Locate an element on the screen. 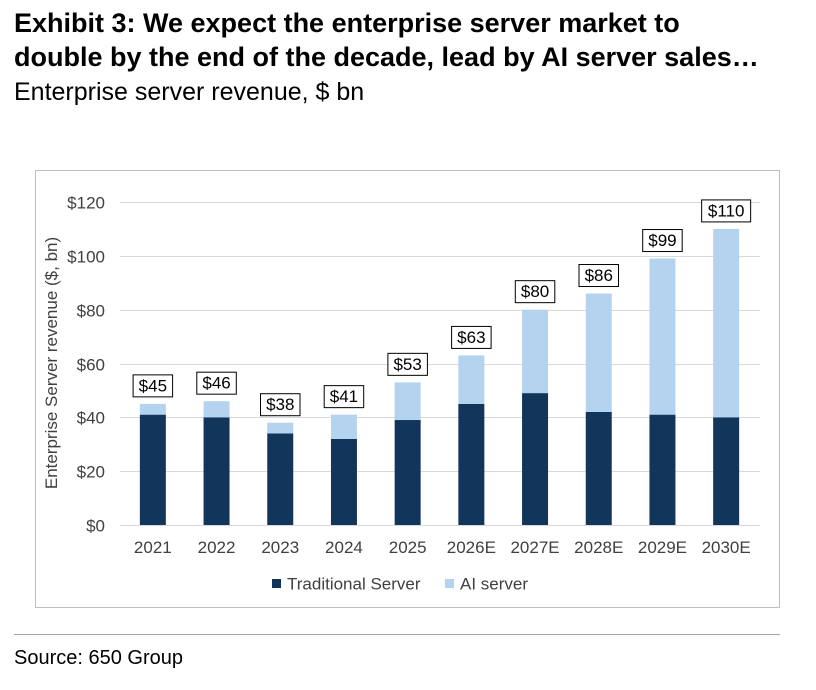 Image resolution: width=816 pixels, height=690 pixels. total-label-box-2029E is located at coordinates (662, 241).